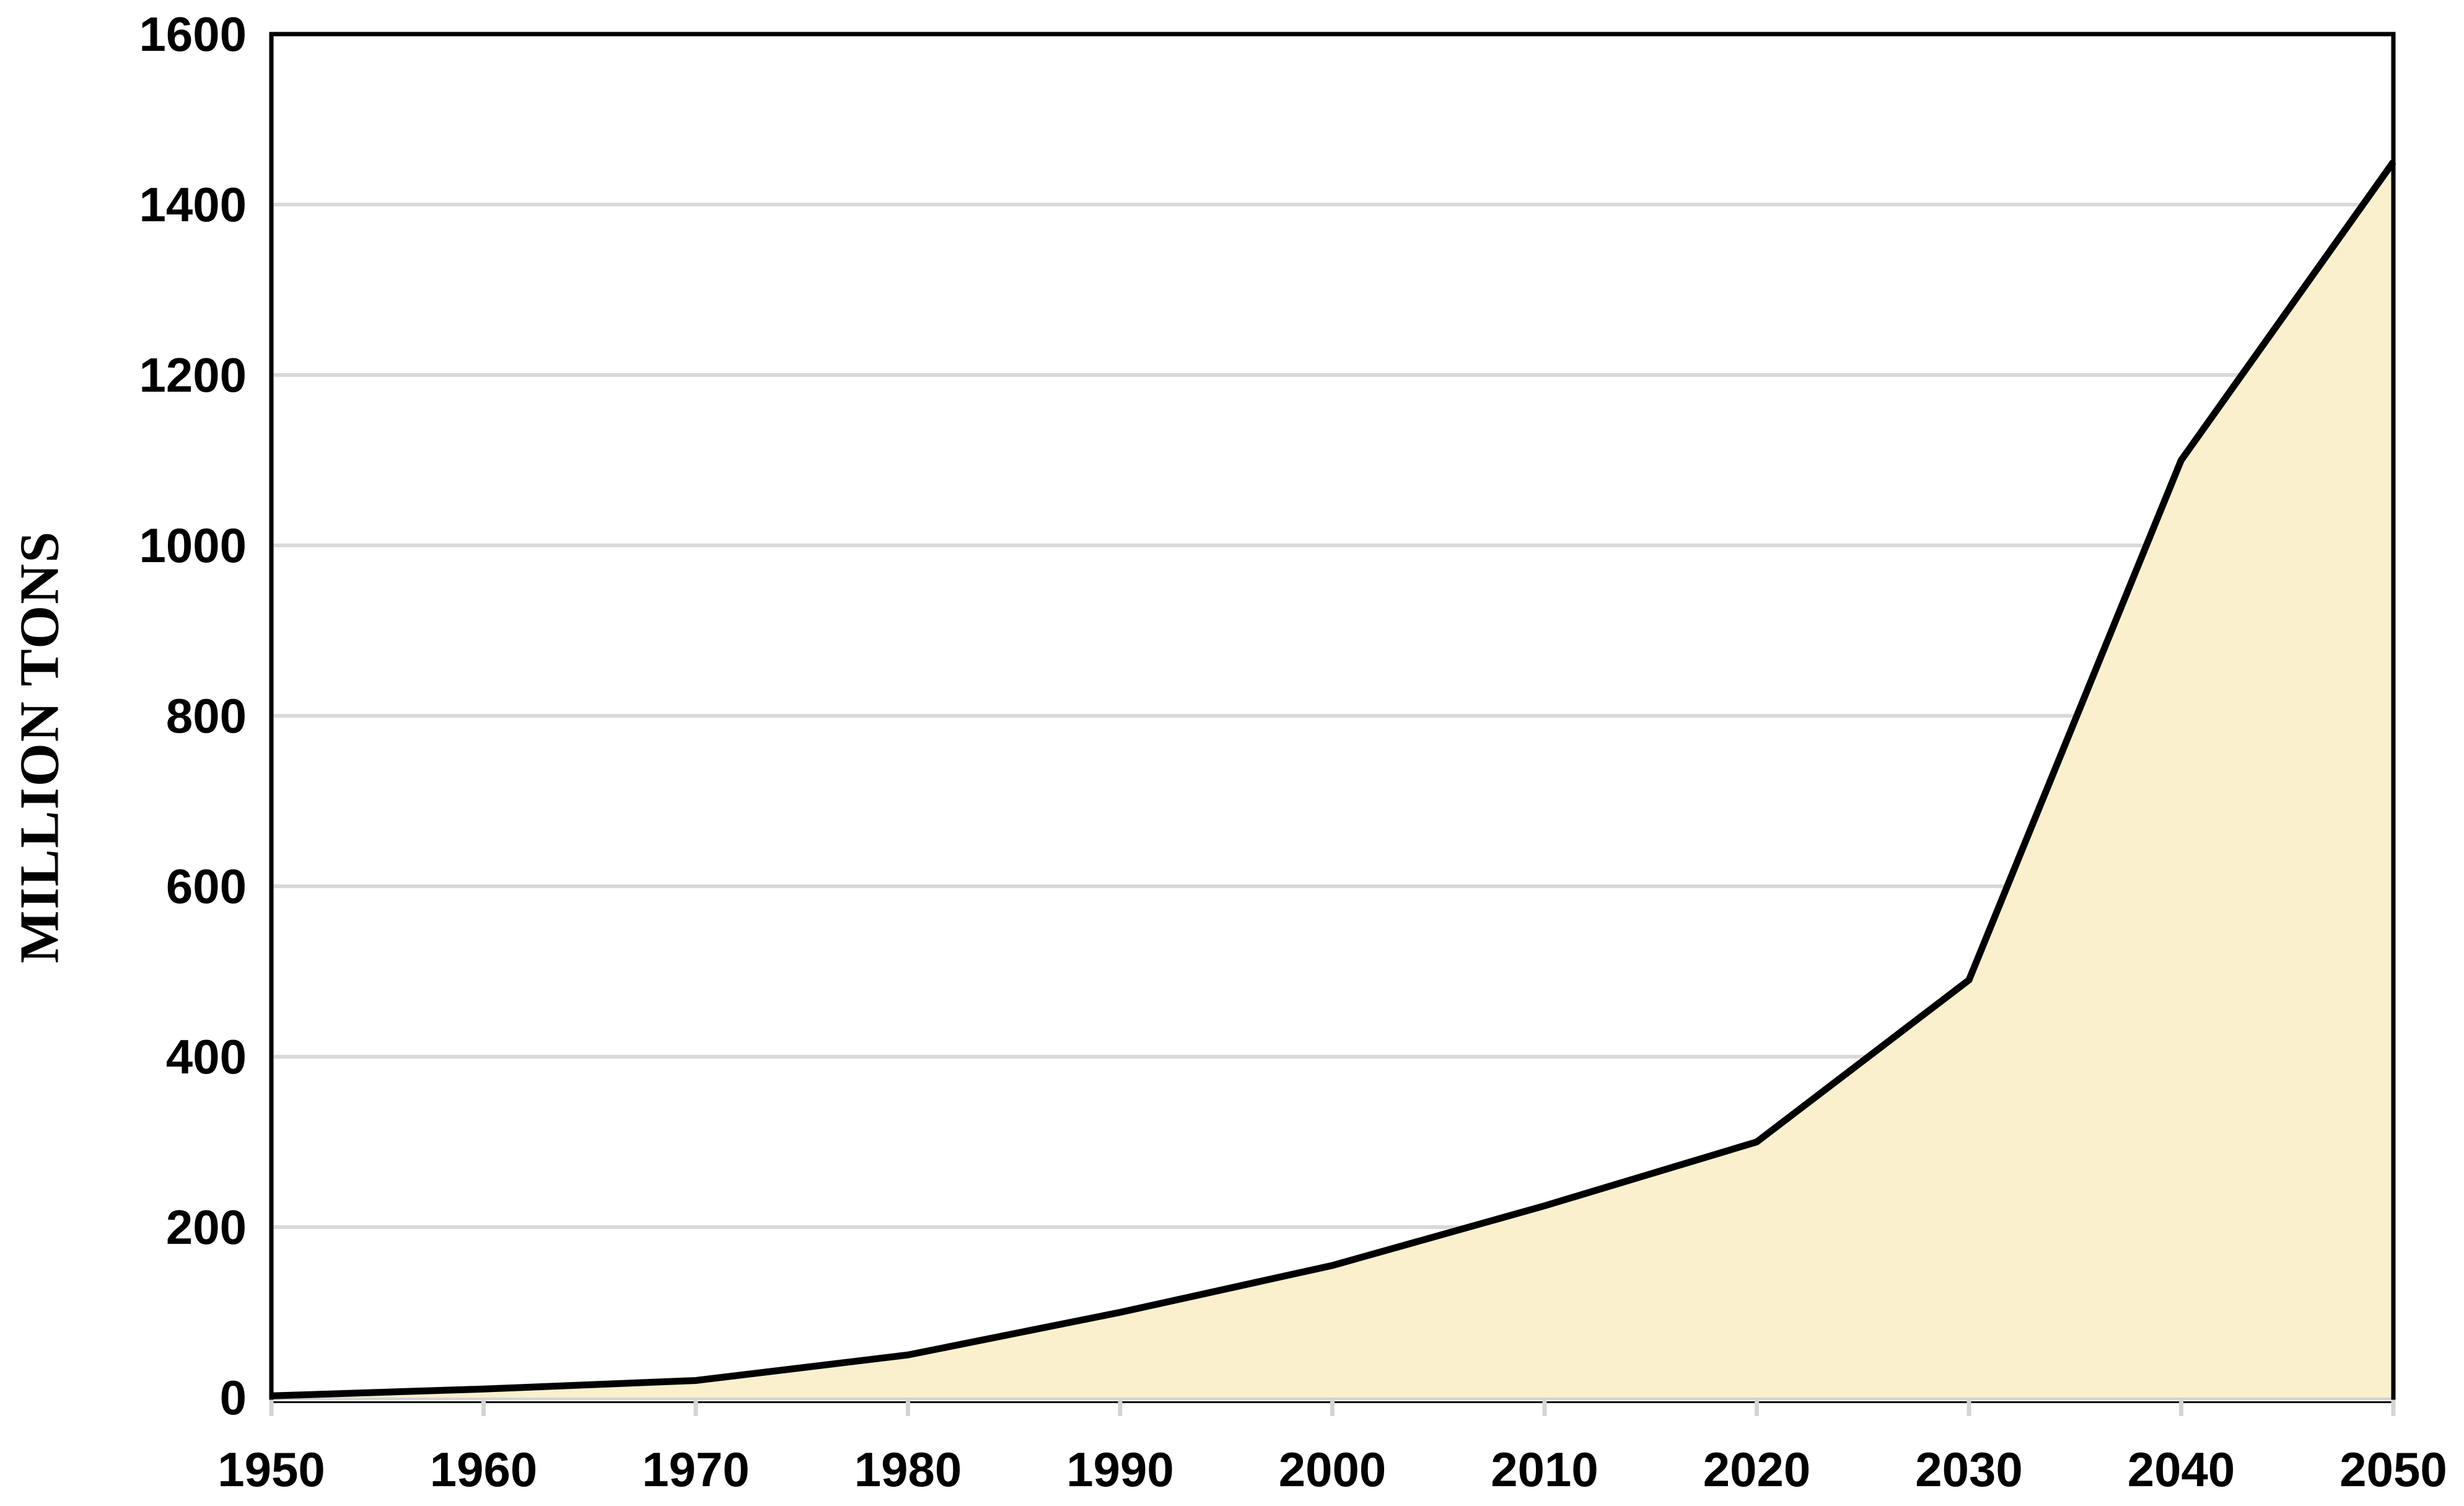 This screenshot has width=2464, height=1506. I want to click on plot-border-right, so click(2393, 716).